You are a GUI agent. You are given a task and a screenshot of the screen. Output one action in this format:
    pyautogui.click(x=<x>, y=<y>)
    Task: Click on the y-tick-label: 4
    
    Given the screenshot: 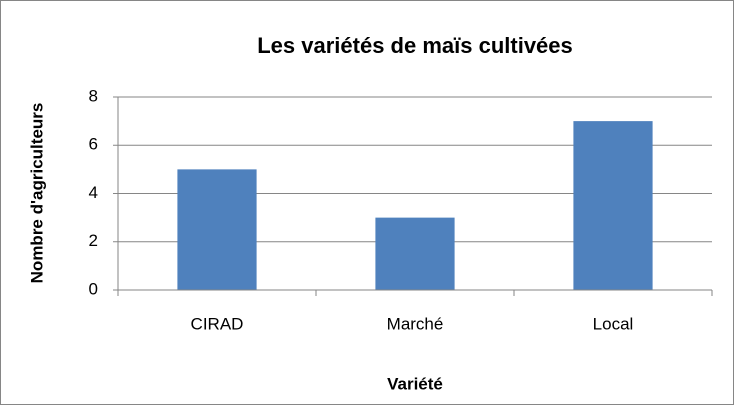 What is the action you would take?
    pyautogui.click(x=93, y=192)
    